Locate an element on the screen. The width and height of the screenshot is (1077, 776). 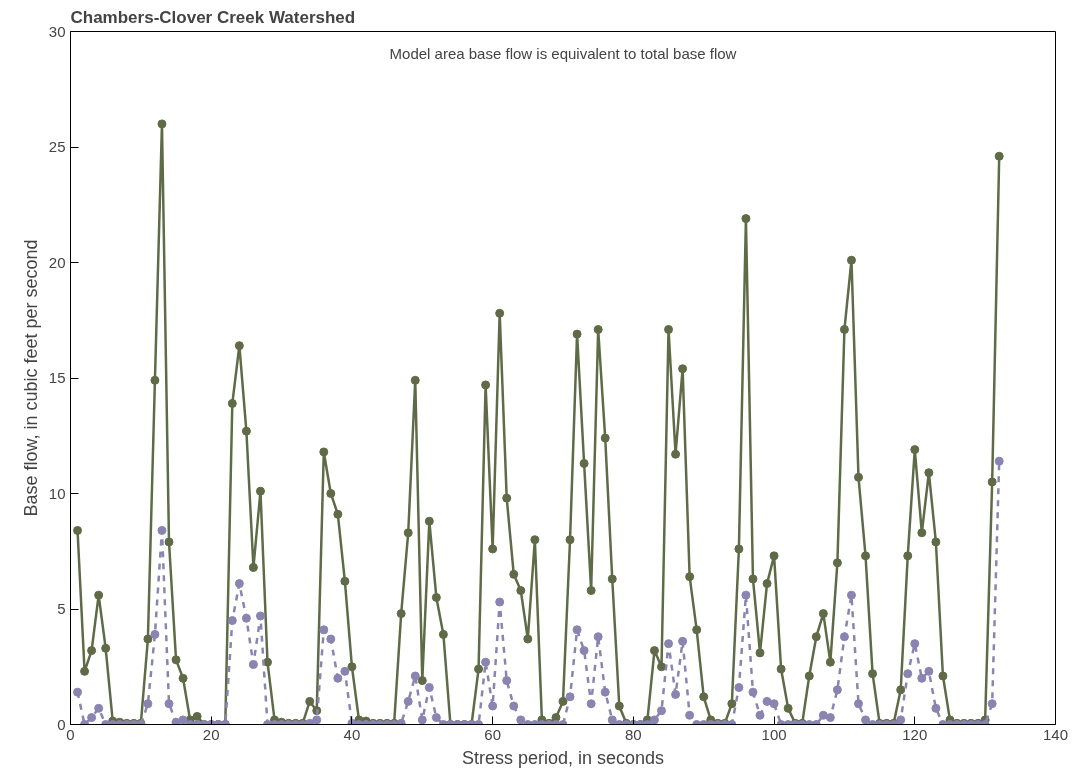
x-tick-label: 140 is located at coordinates (1055, 734).